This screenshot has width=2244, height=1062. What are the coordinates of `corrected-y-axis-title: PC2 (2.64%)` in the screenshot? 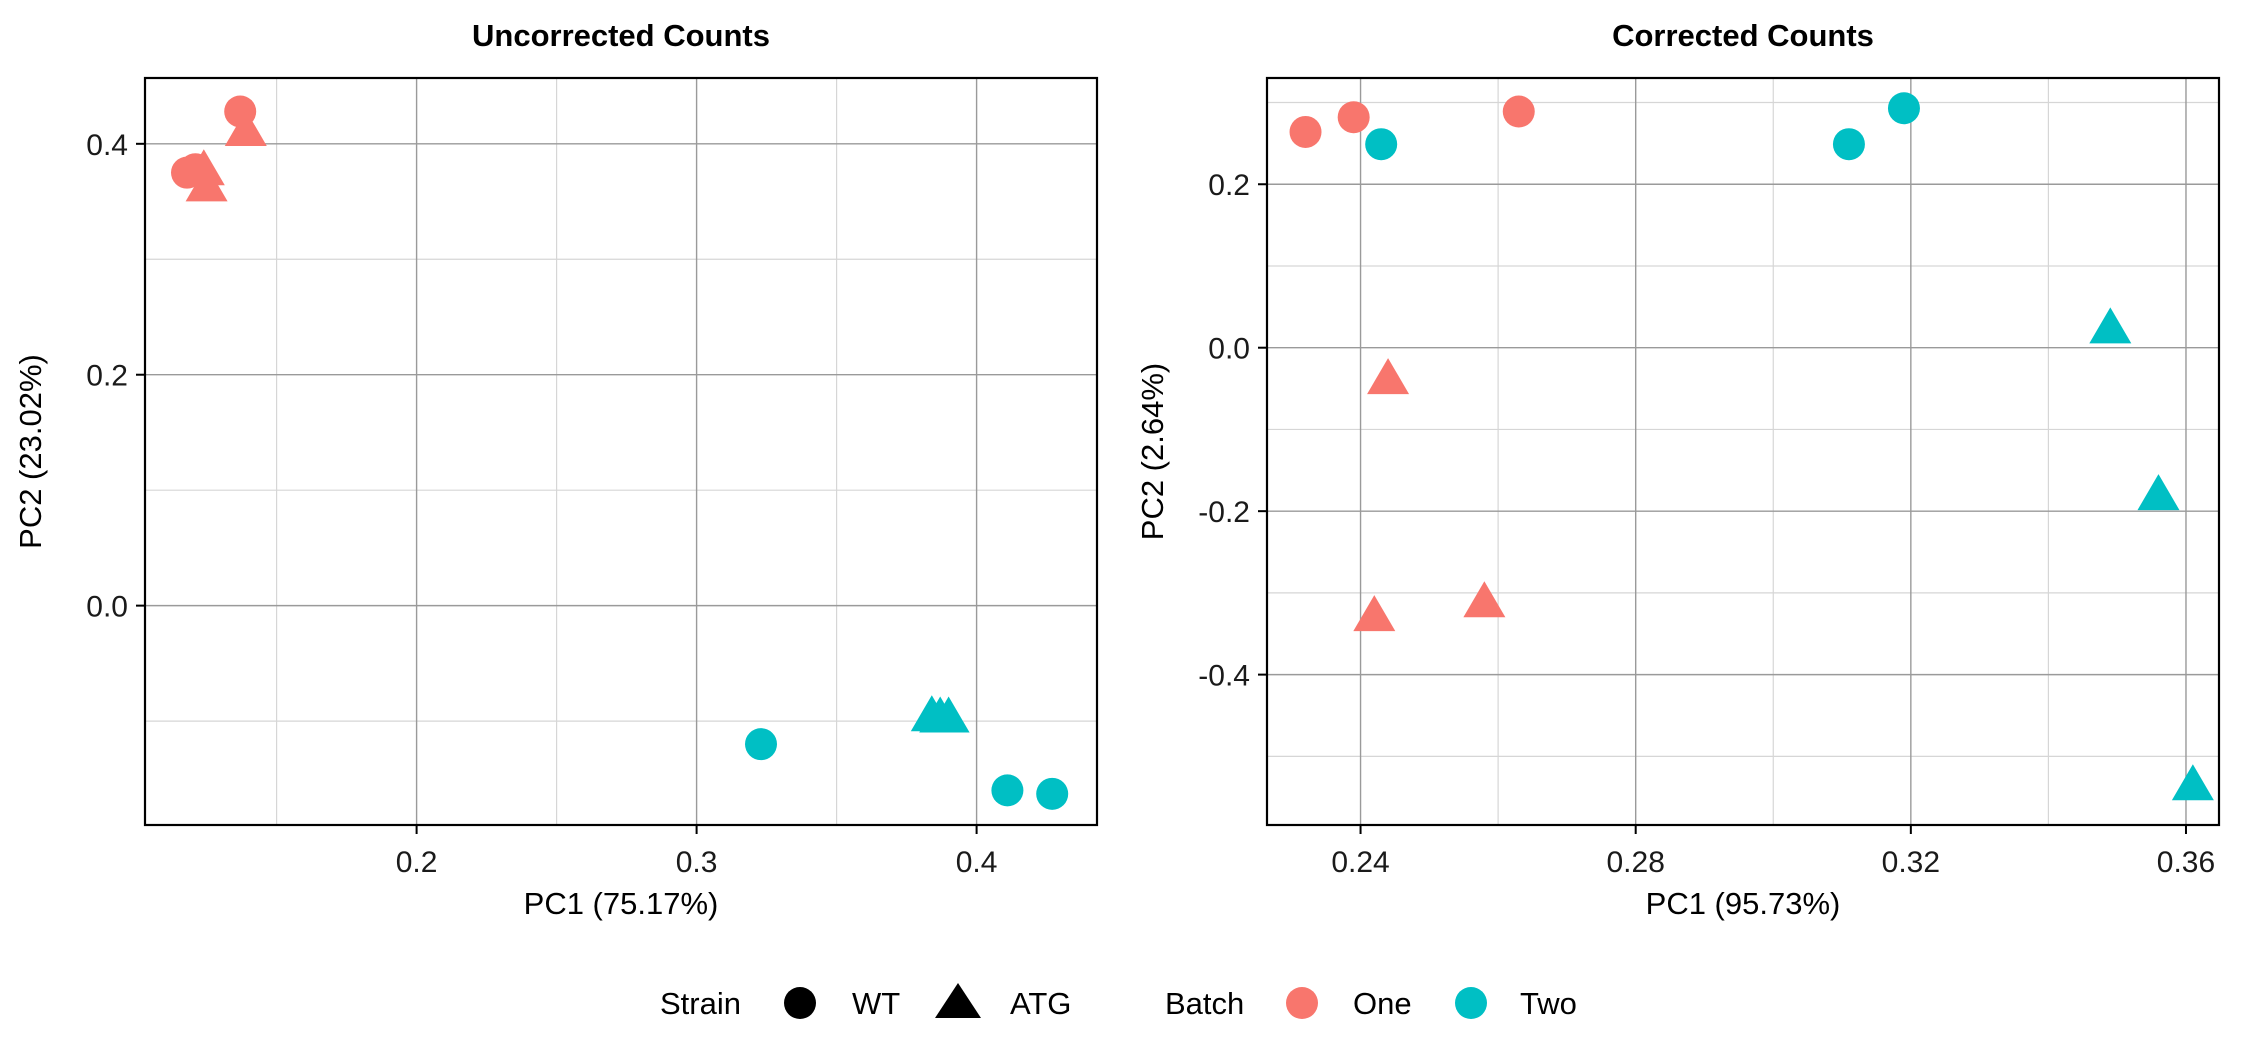 It's located at (1152, 451).